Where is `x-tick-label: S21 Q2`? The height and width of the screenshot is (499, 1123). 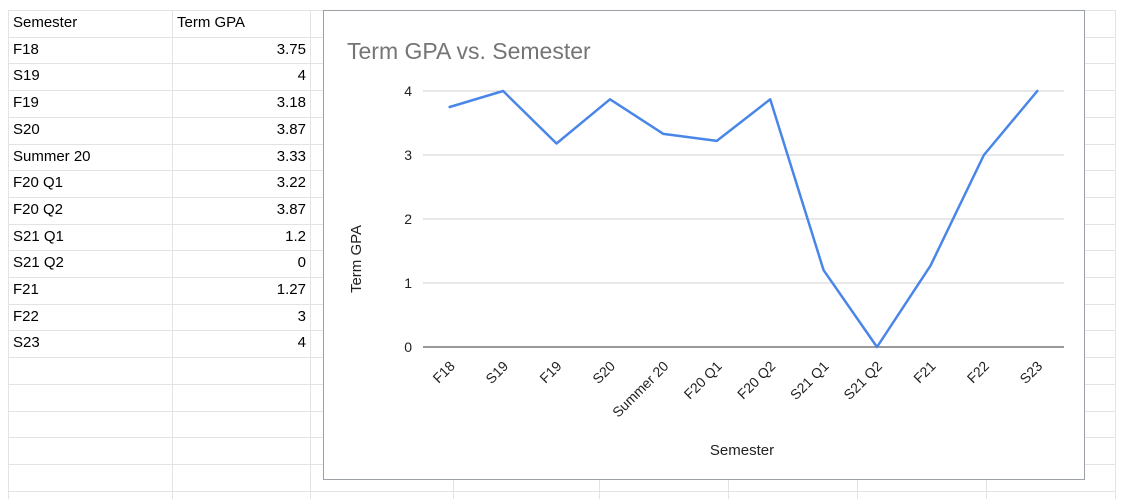
x-tick-label: S21 Q2 is located at coordinates (862, 380).